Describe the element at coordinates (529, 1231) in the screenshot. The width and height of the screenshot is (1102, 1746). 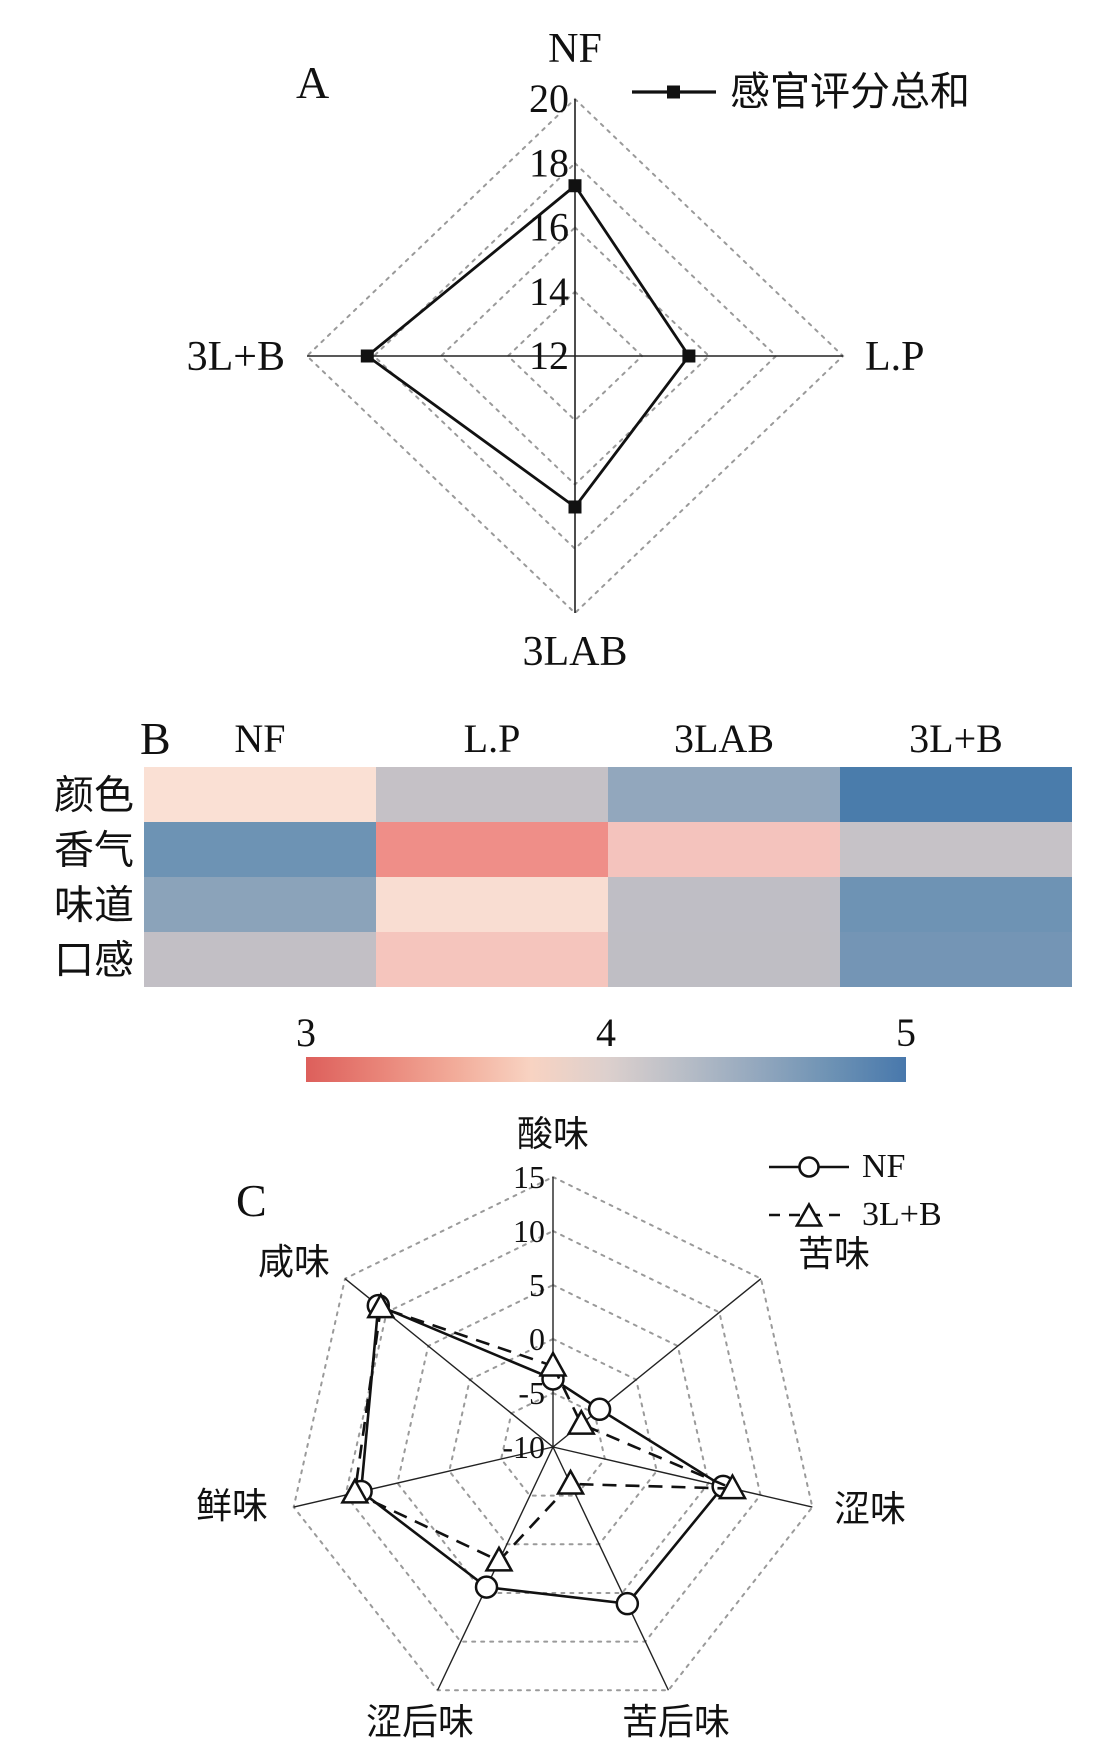
I see `radar-c-tick-label: 10` at that location.